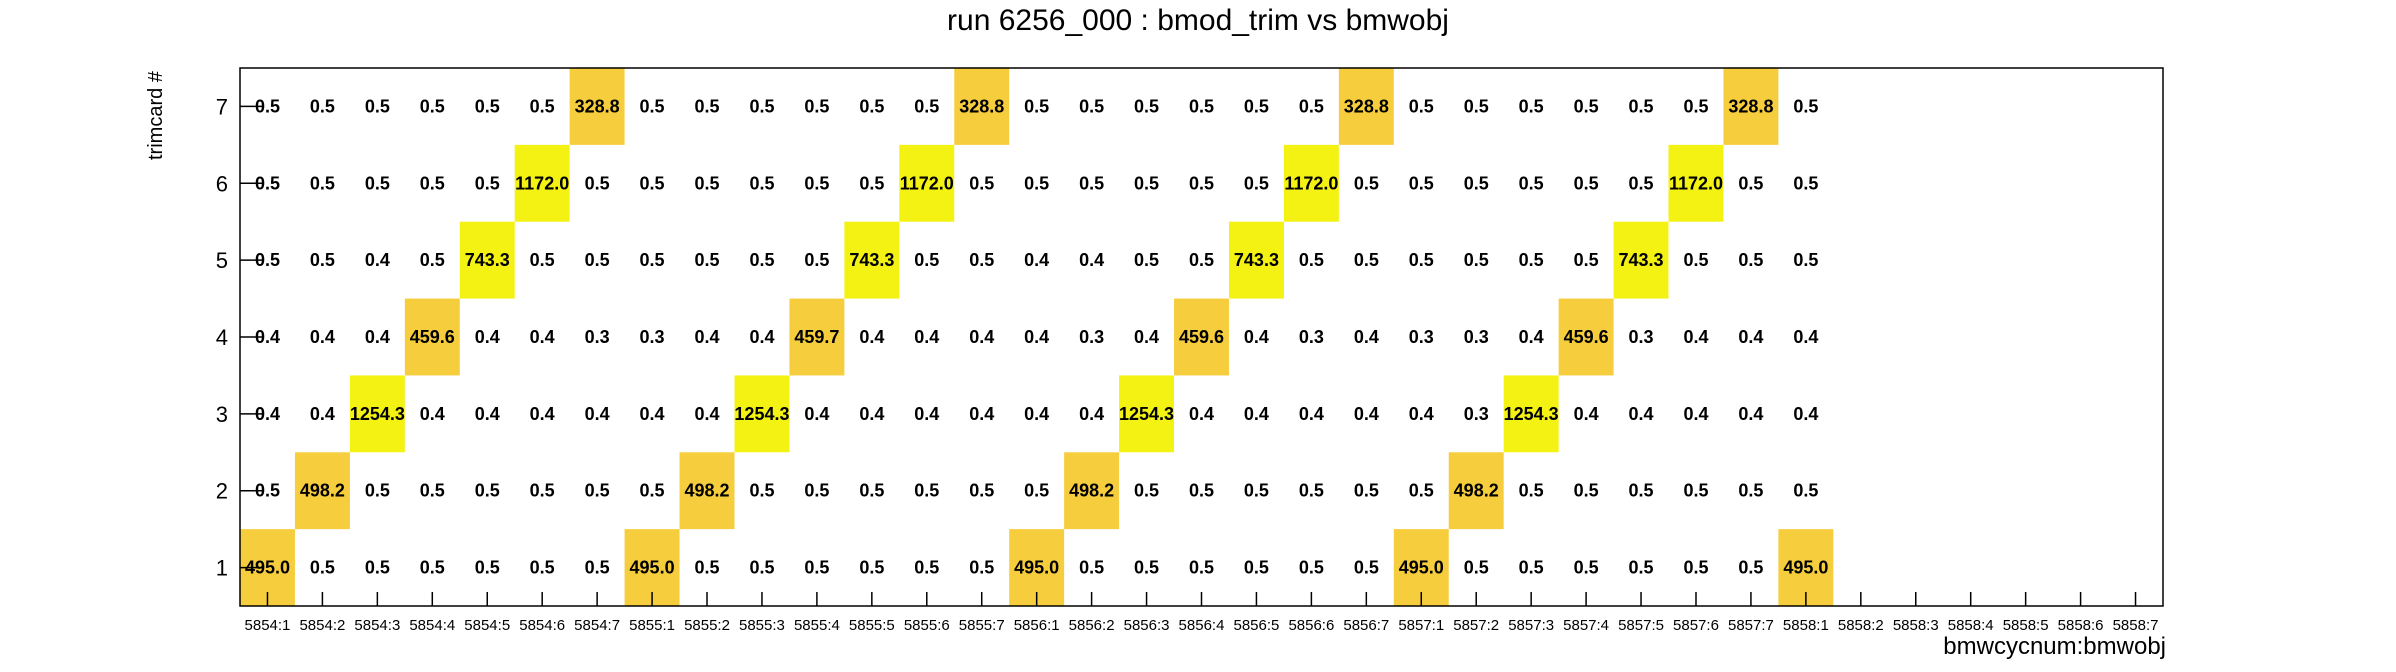 Image resolution: width=2396 pixels, height=672 pixels. What do you see at coordinates (377, 625) in the screenshot?
I see `x-tick-label: 5854:3` at bounding box center [377, 625].